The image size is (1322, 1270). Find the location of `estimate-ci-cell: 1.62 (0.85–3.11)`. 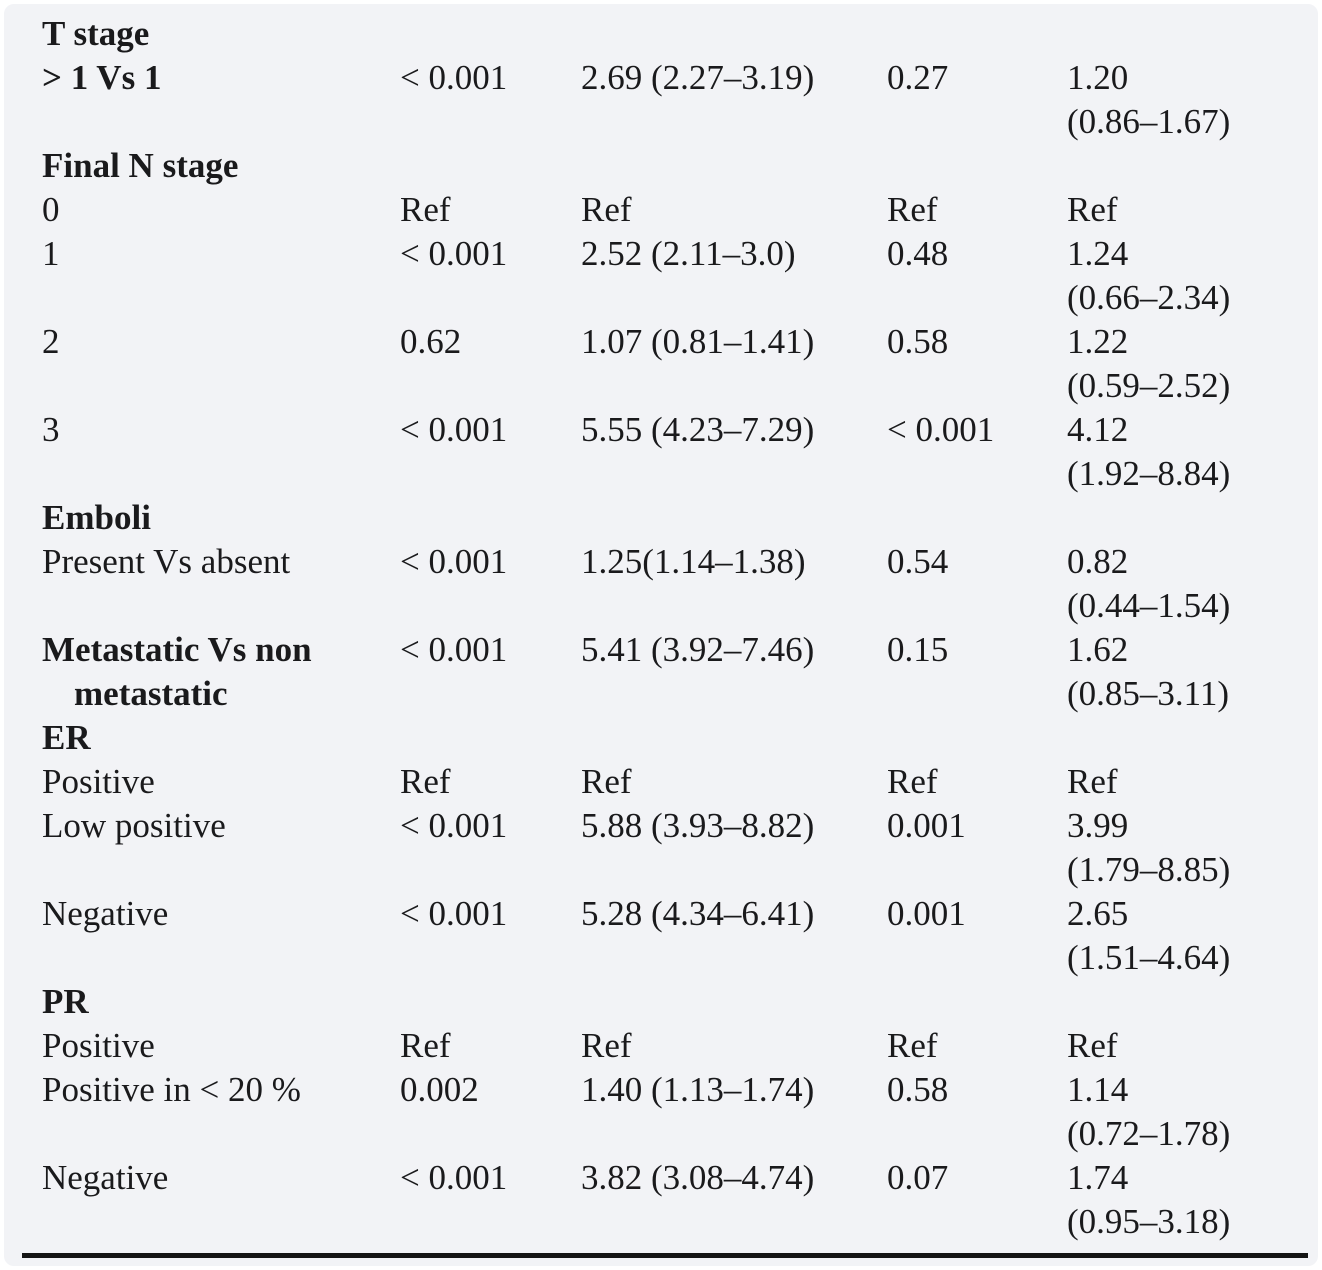

estimate-ci-cell: 1.62 (0.85–3.11) is located at coordinates (1148, 671).